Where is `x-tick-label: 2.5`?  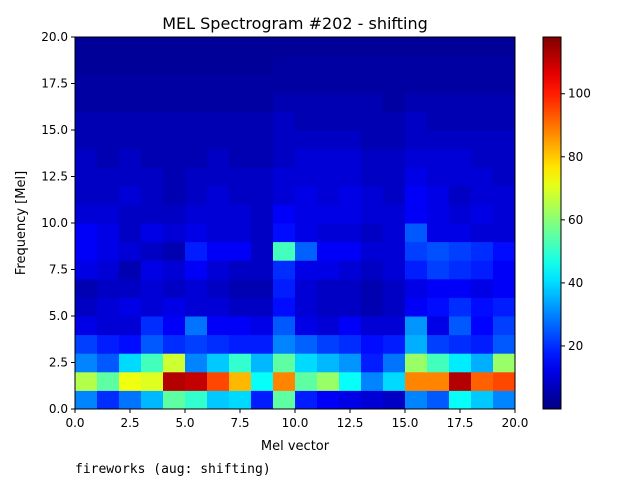 x-tick-label: 2.5 is located at coordinates (129, 423).